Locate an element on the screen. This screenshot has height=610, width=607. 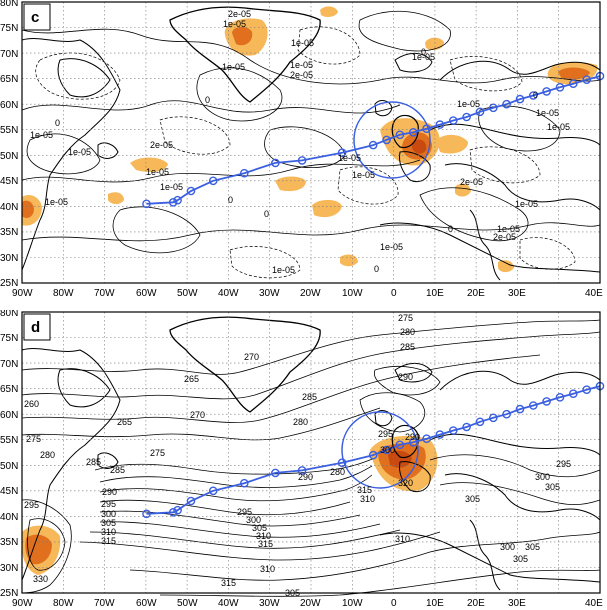
contour-label: 315 is located at coordinates (265, 544).